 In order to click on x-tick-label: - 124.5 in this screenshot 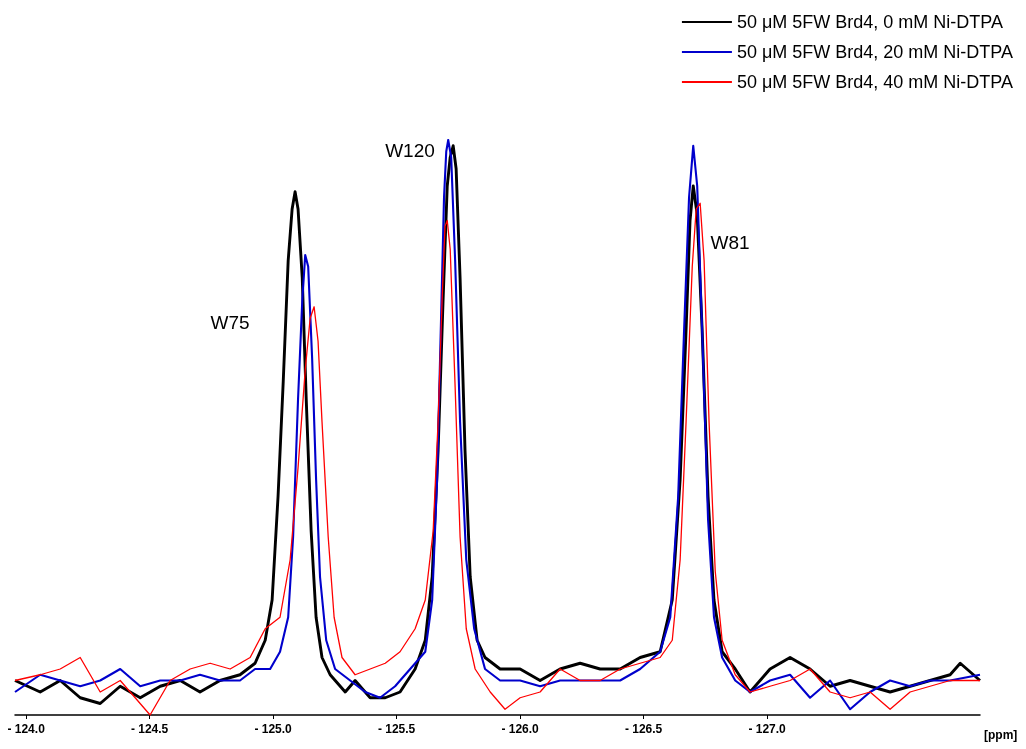, I will do `click(149, 729)`.